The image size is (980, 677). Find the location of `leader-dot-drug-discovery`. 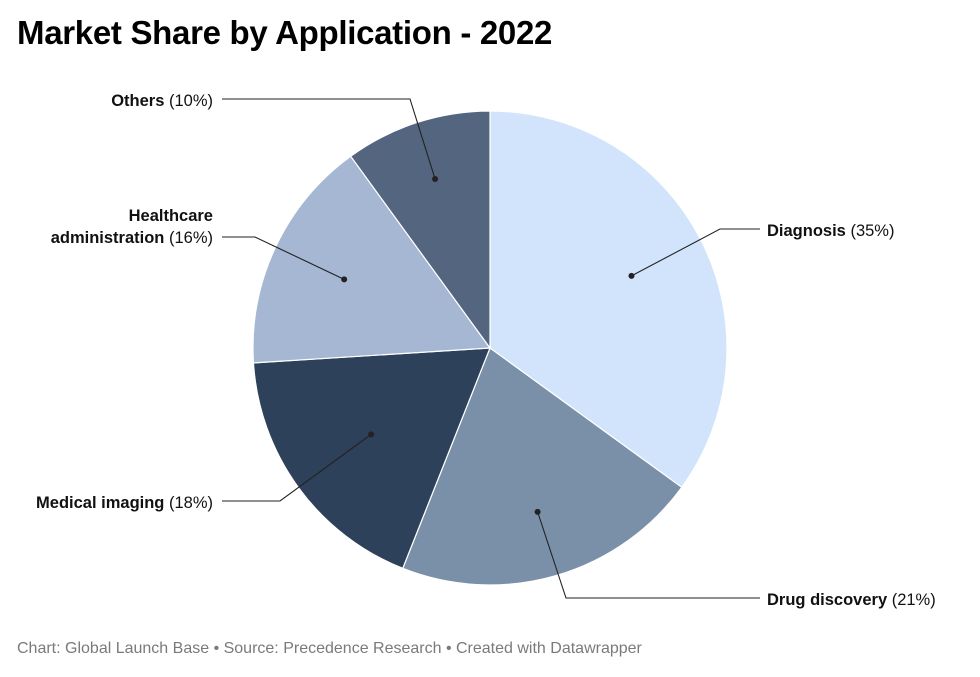

leader-dot-drug-discovery is located at coordinates (537, 511).